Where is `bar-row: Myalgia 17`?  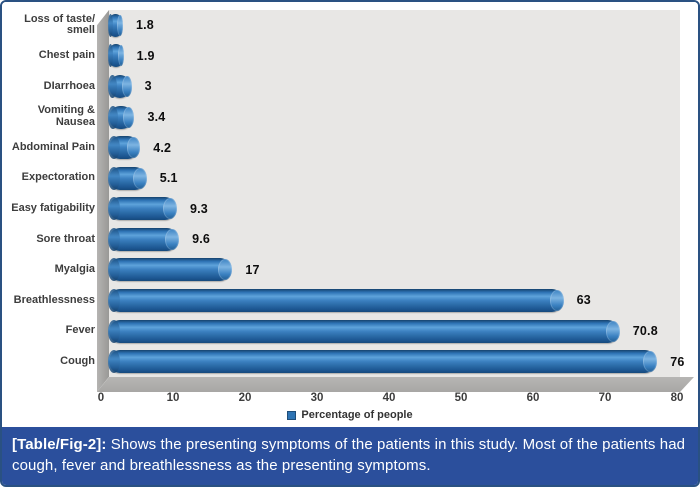
bar-row: Myalgia 17 is located at coordinates (350, 270).